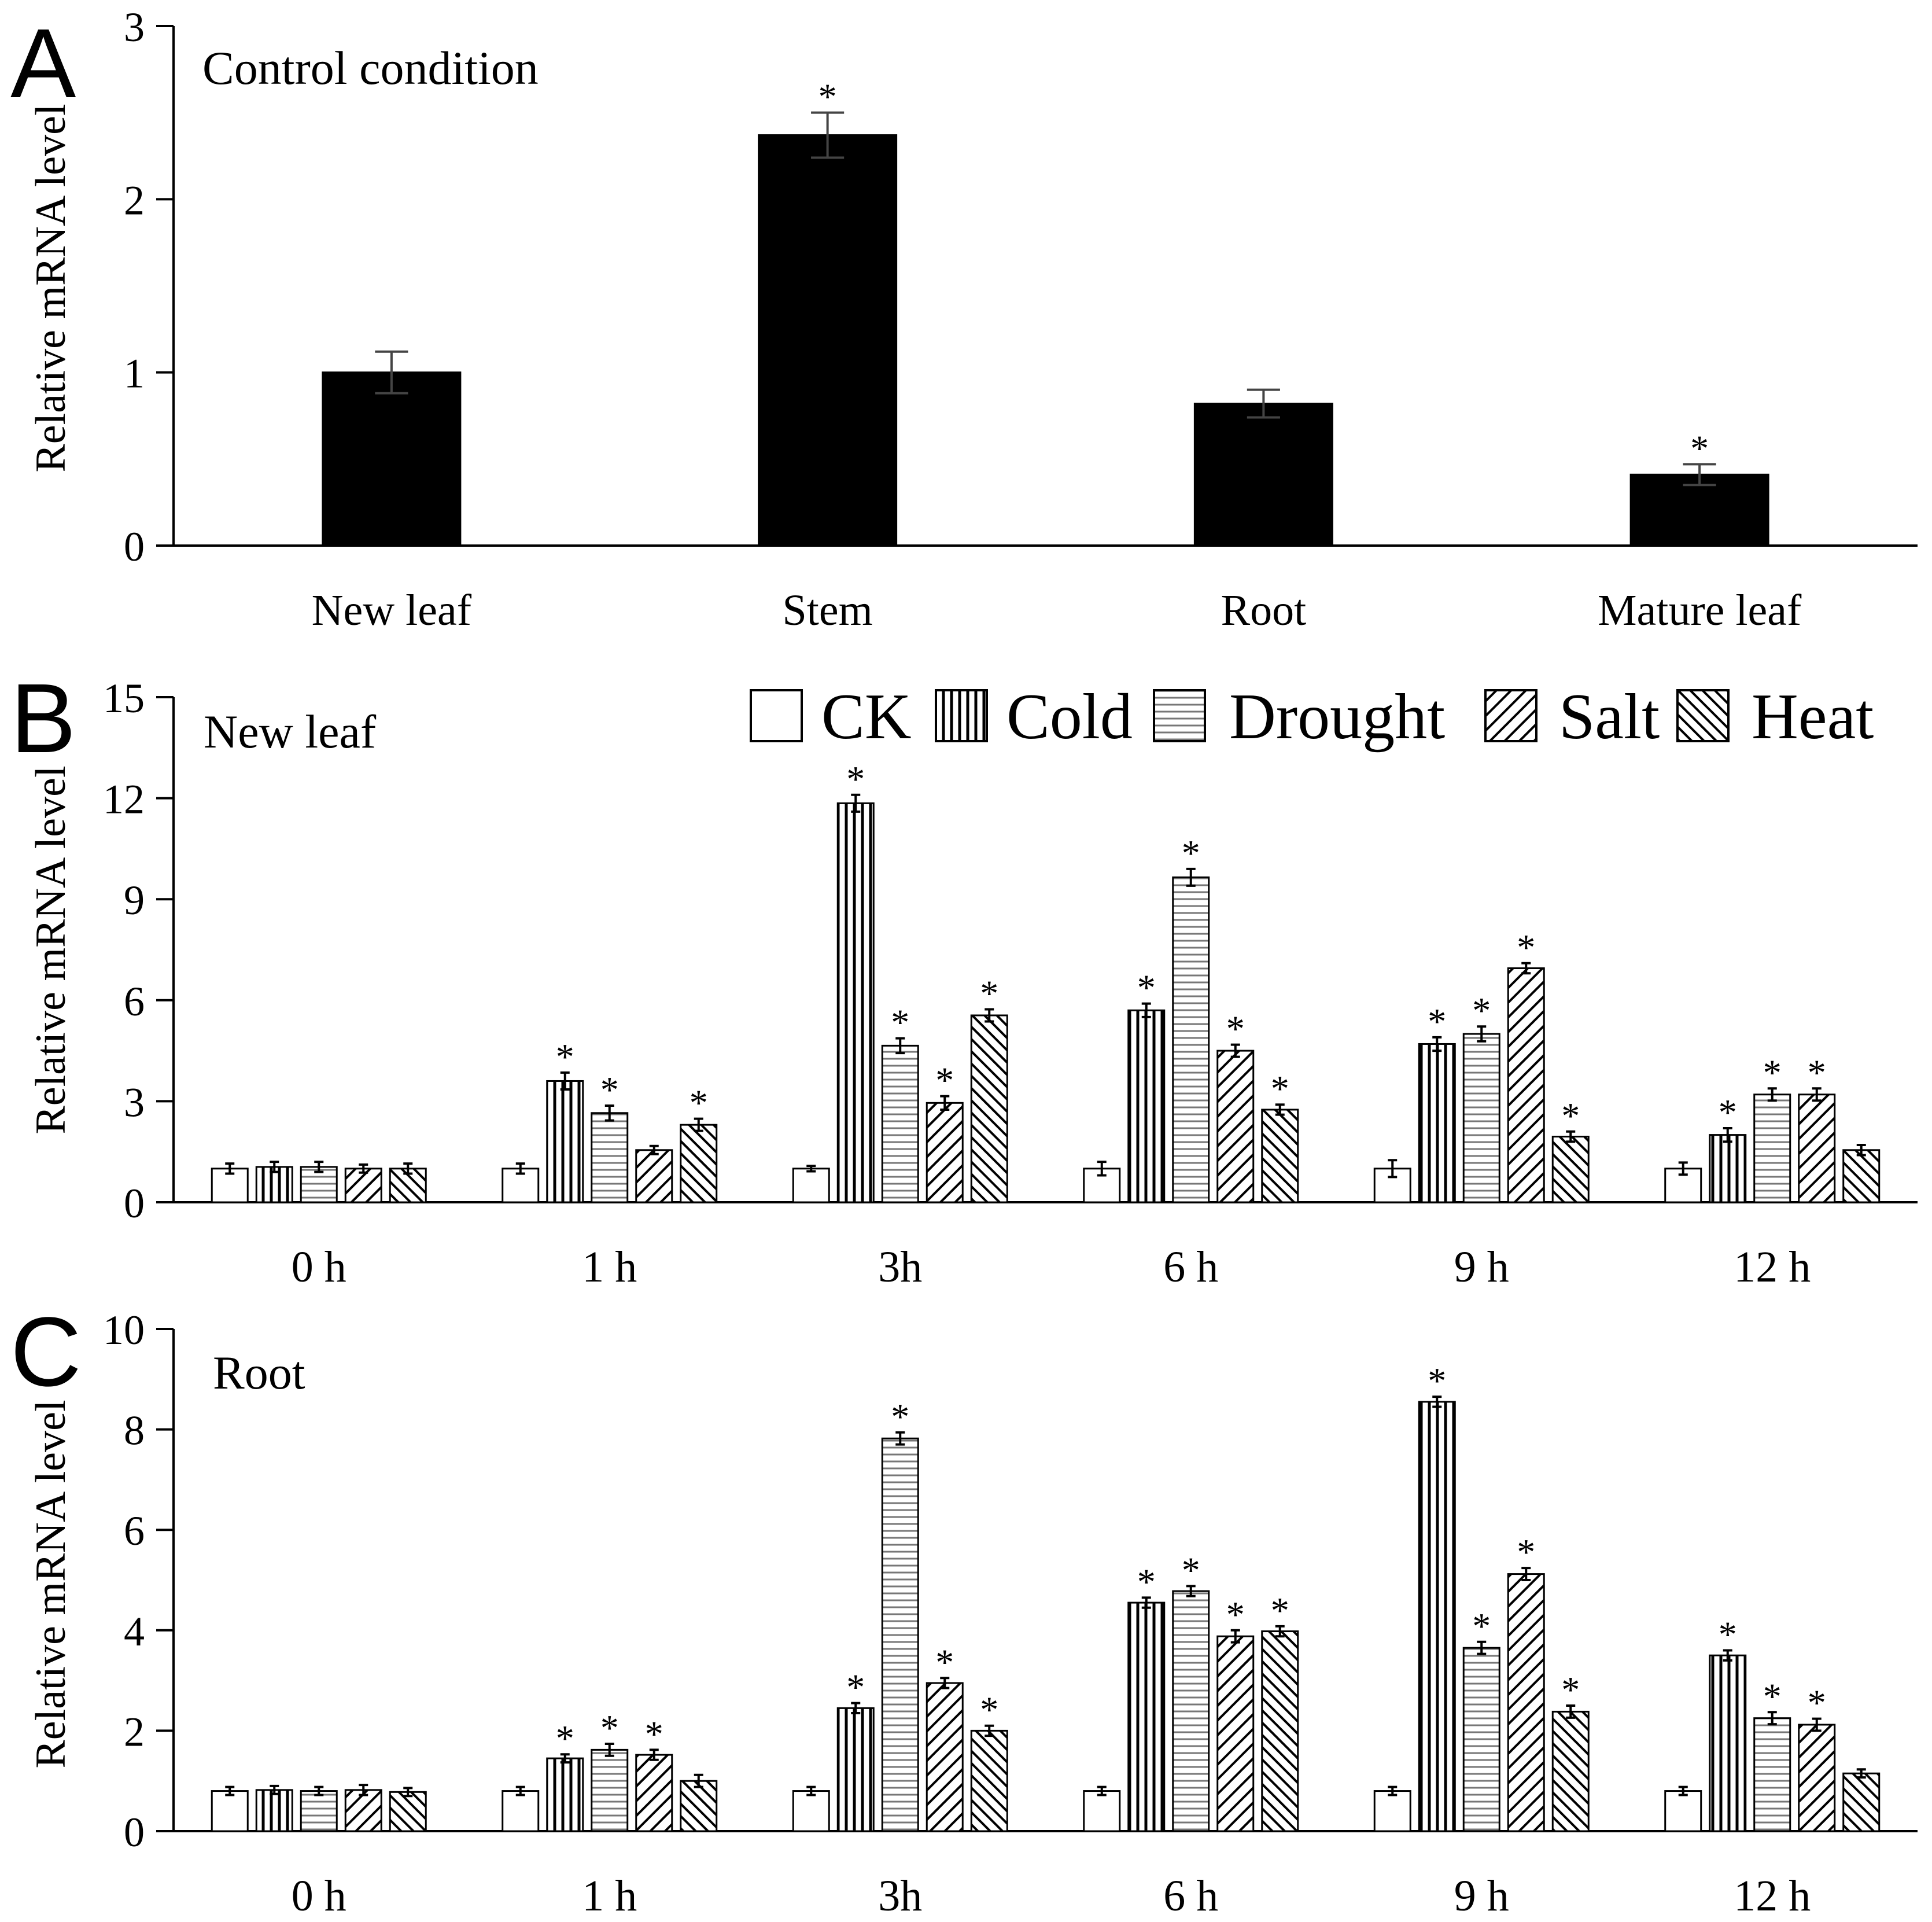 The image size is (1932, 1922). Describe the element at coordinates (1179, 715) in the screenshot. I see `legend-swatch-drought` at that location.